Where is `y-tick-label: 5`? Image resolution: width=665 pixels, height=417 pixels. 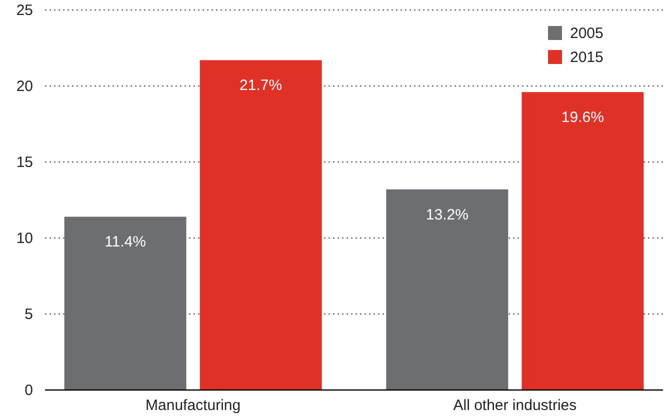
y-tick-label: 5 is located at coordinates (28, 314).